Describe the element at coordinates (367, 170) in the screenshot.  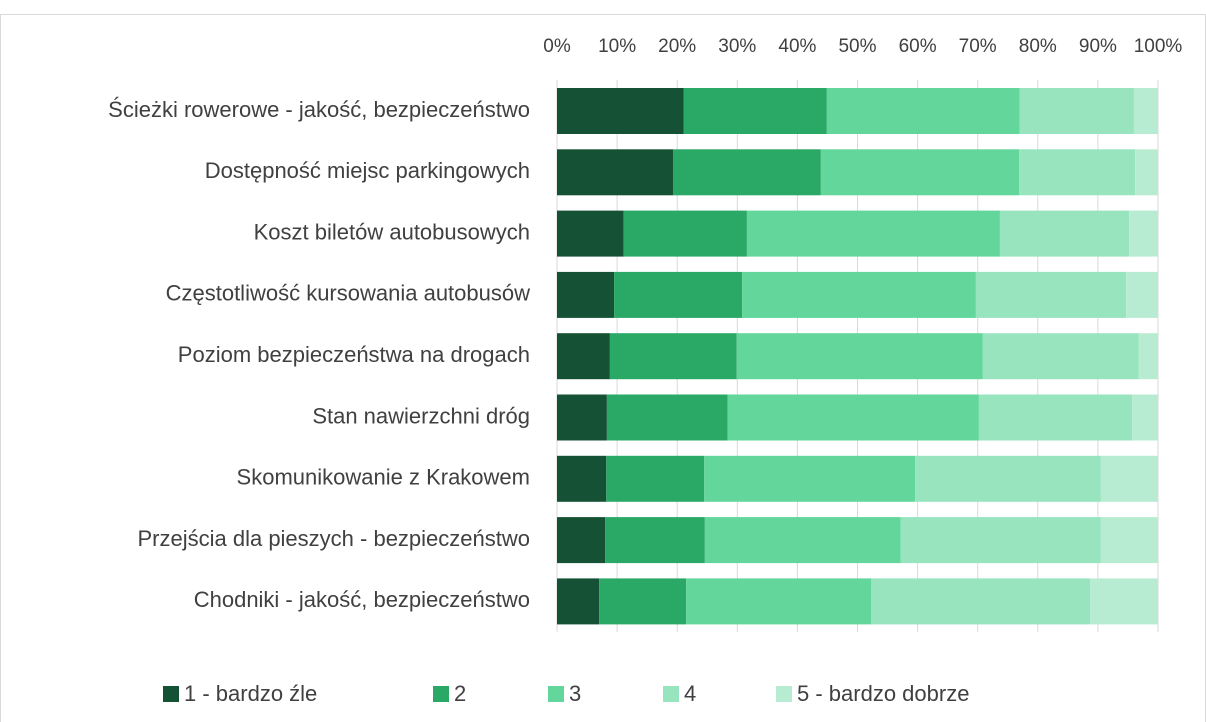
I see `category-label: Dostępność miejsc parkingowych` at that location.